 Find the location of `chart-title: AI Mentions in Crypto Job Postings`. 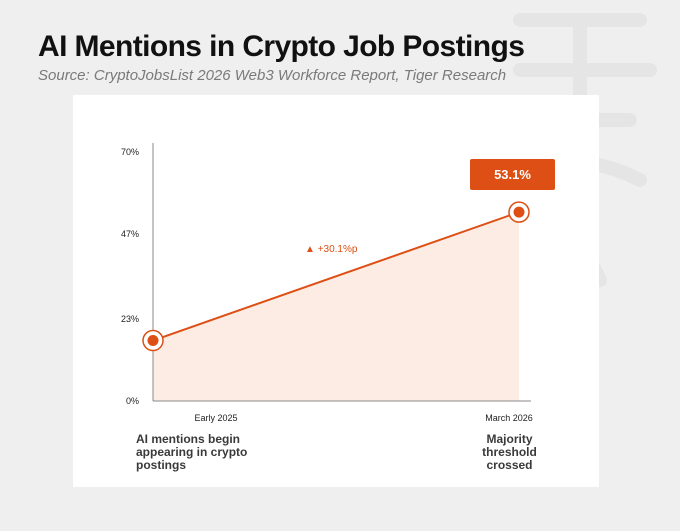

chart-title: AI Mentions in Crypto Job Postings is located at coordinates (281, 46).